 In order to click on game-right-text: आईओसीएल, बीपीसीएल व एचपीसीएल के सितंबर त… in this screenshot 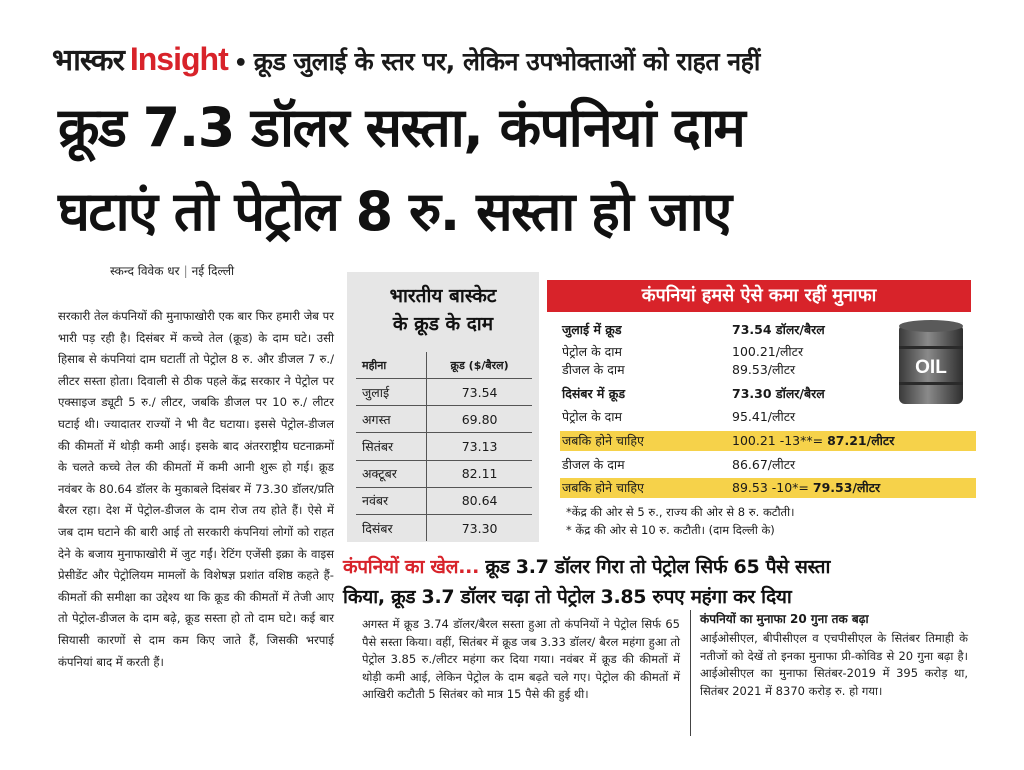, I will do `click(834, 664)`.